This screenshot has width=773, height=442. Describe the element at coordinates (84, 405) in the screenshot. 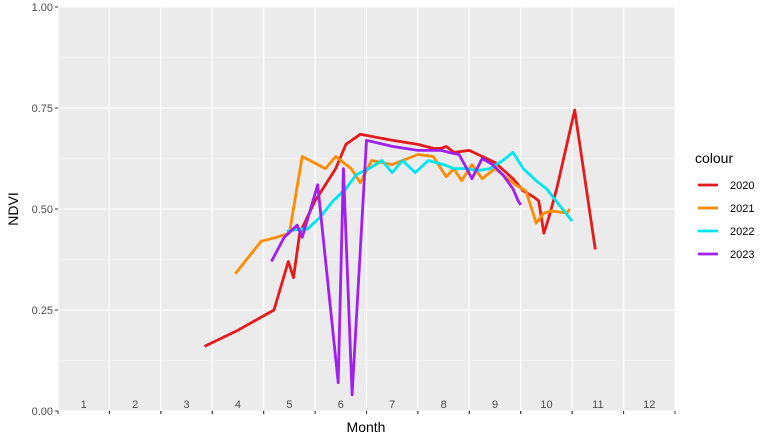

I see `x-tick-label: 1` at that location.